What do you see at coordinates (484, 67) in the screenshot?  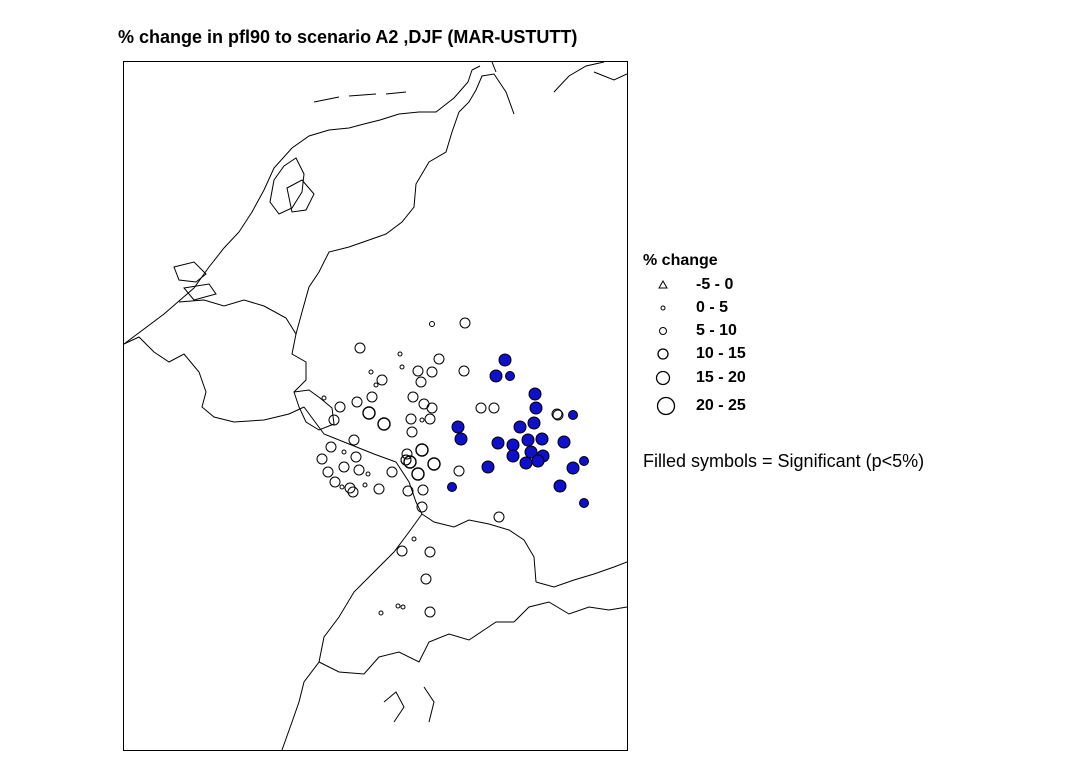 I see `elbe-weser-estuary` at bounding box center [484, 67].